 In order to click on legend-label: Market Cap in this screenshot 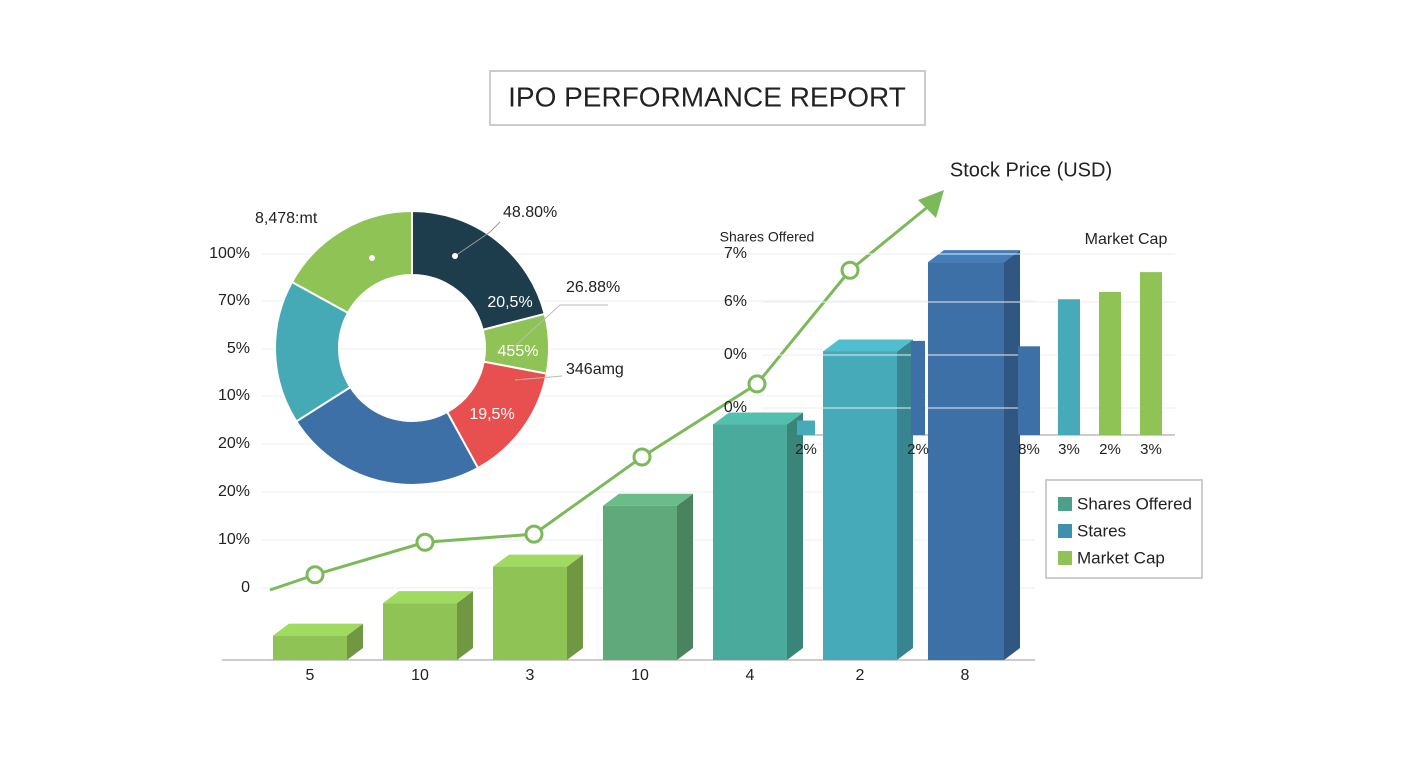, I will do `click(1121, 557)`.